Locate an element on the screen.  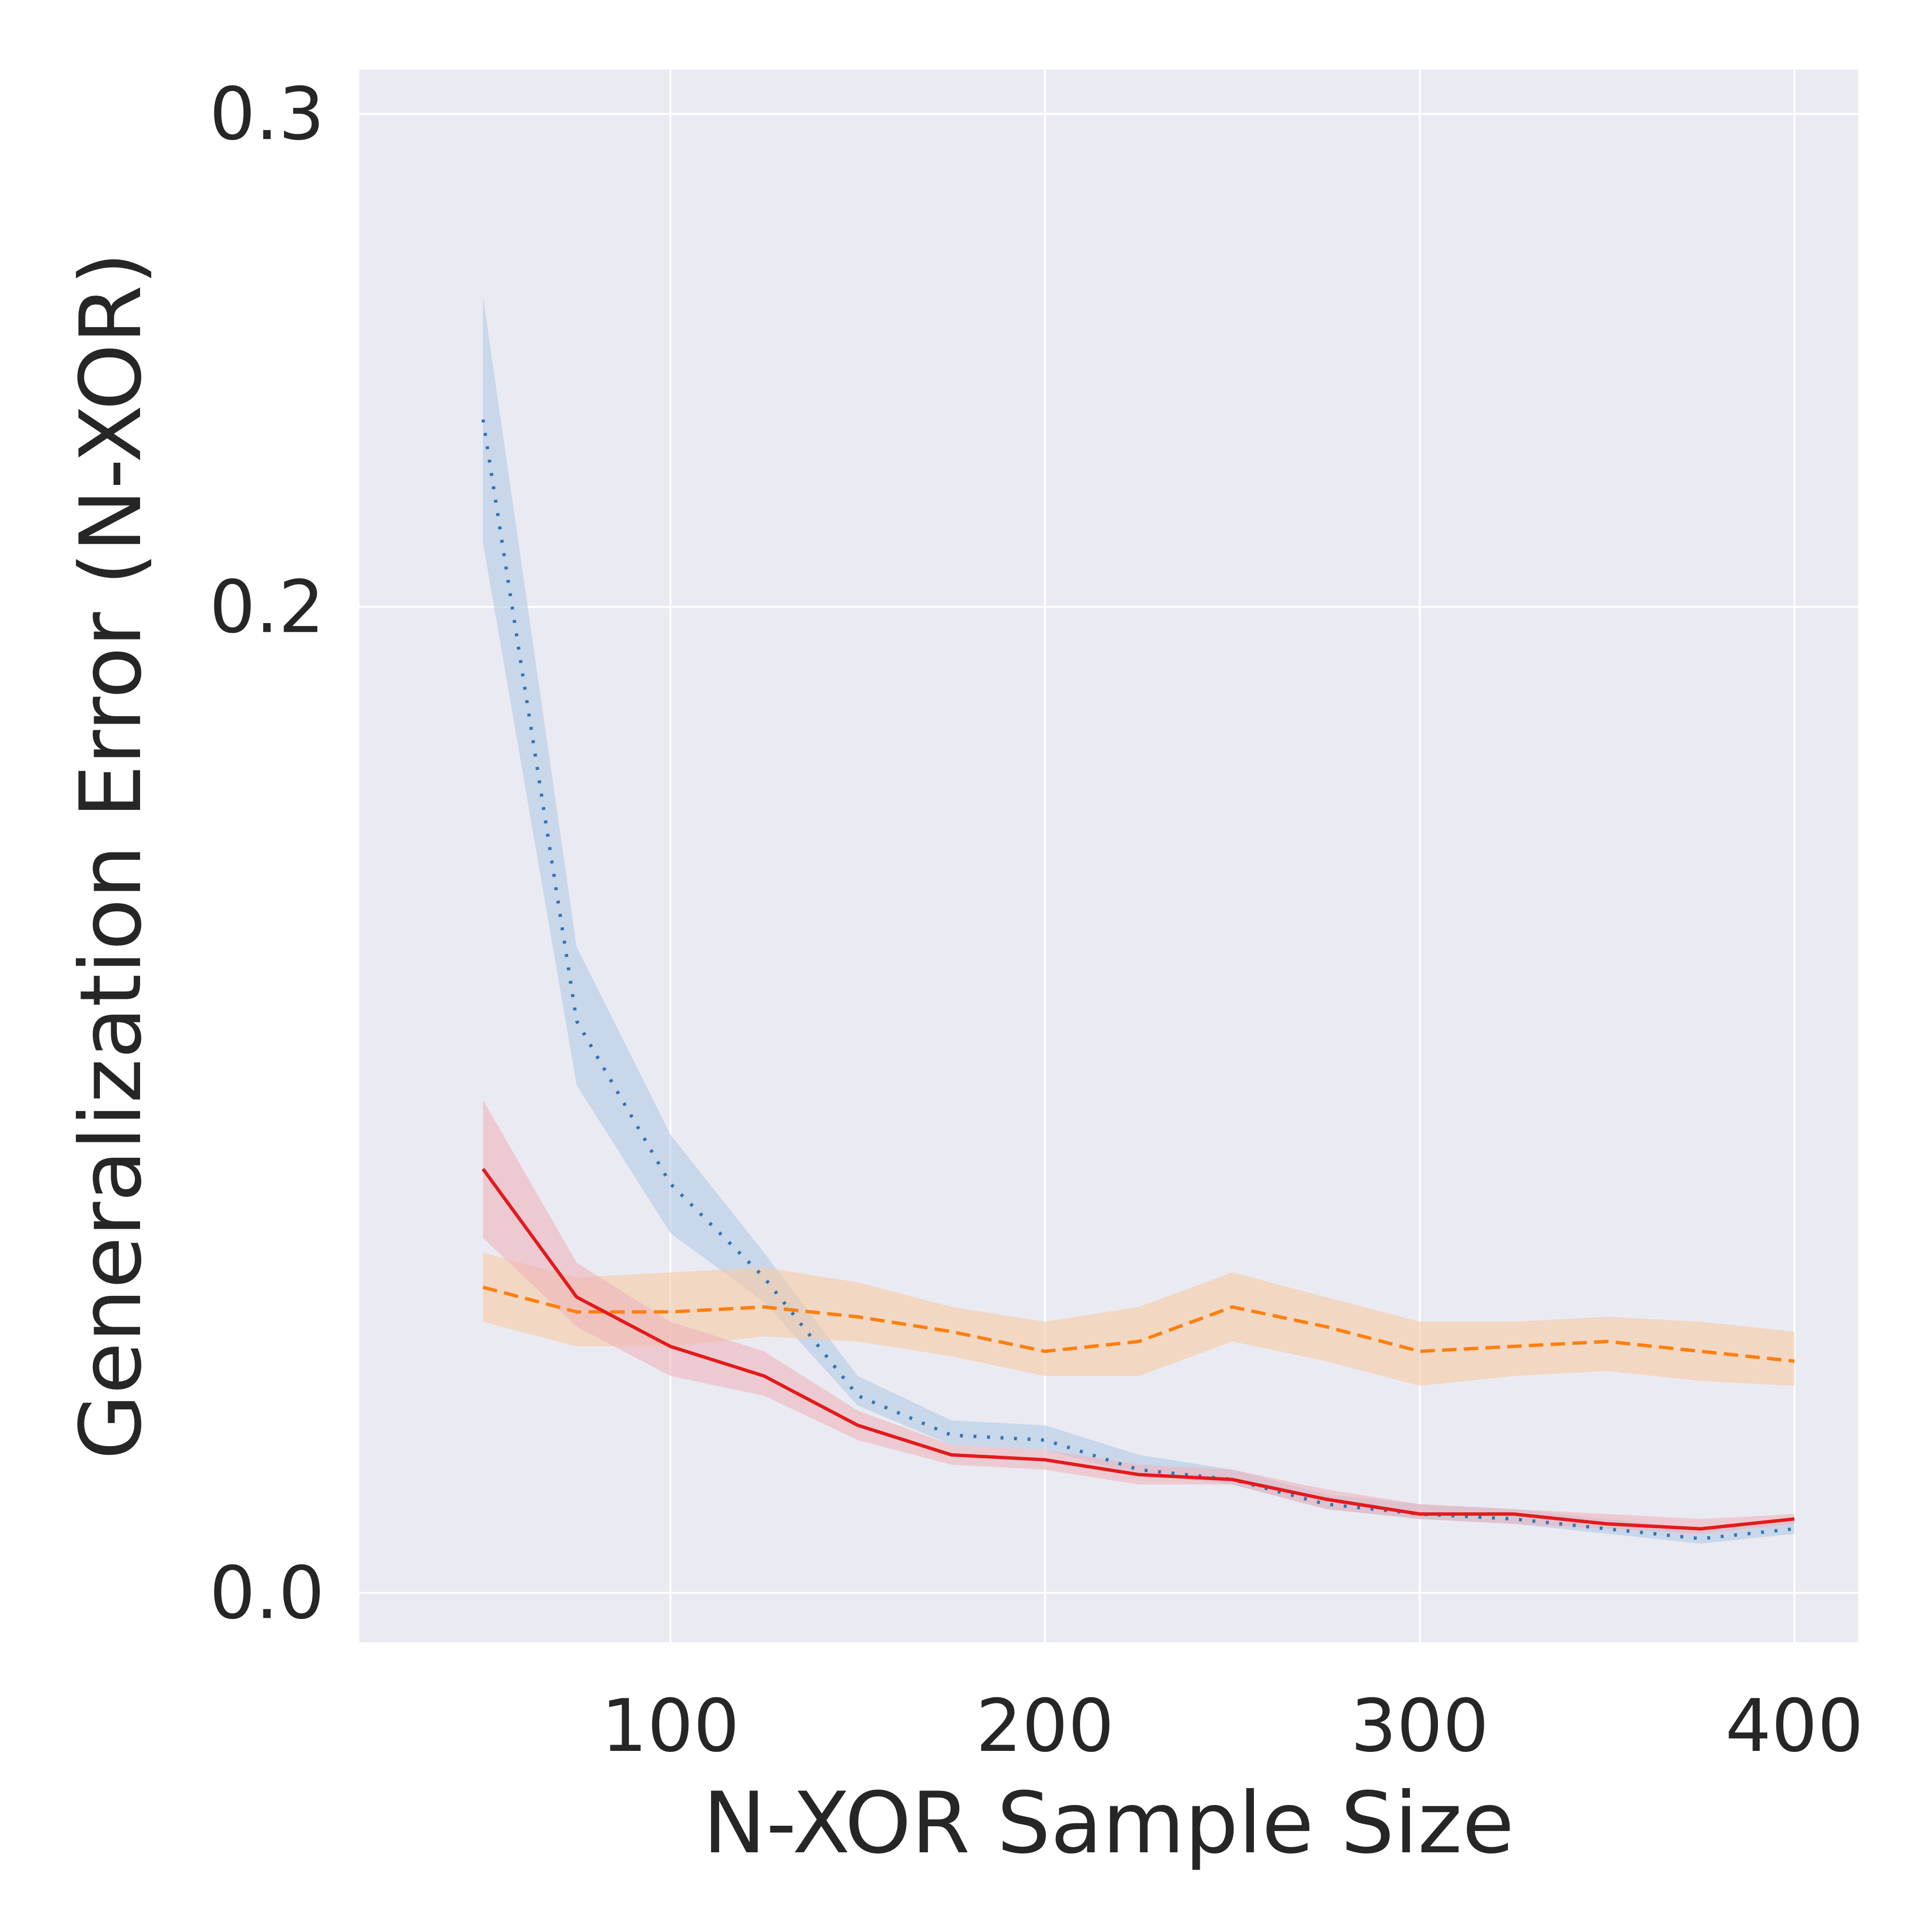
series-2-line is located at coordinates (1139, 1324).